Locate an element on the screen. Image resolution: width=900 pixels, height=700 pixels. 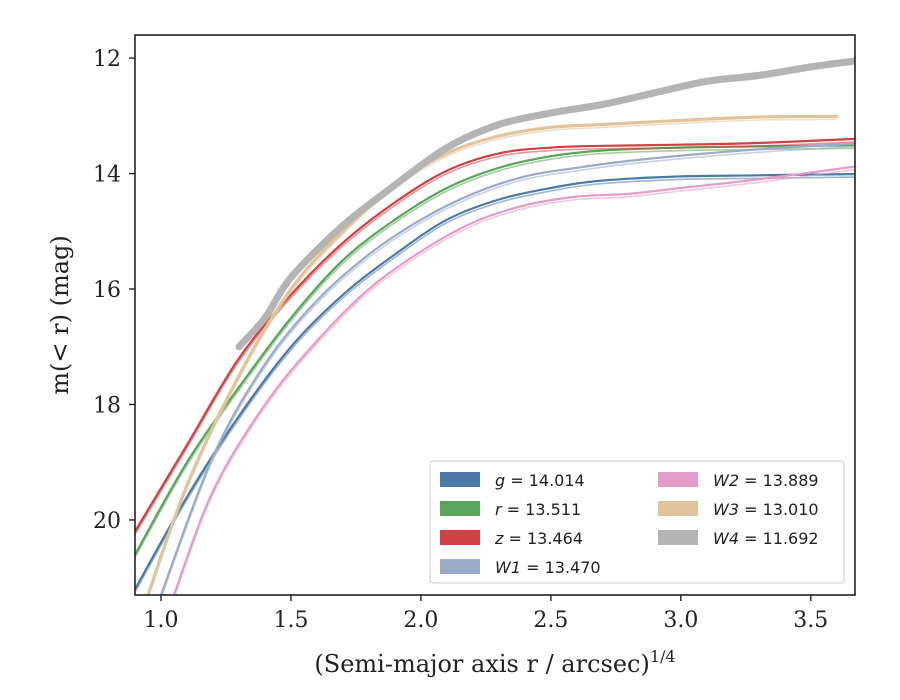
legend-swatch-w1 is located at coordinates (460, 566).